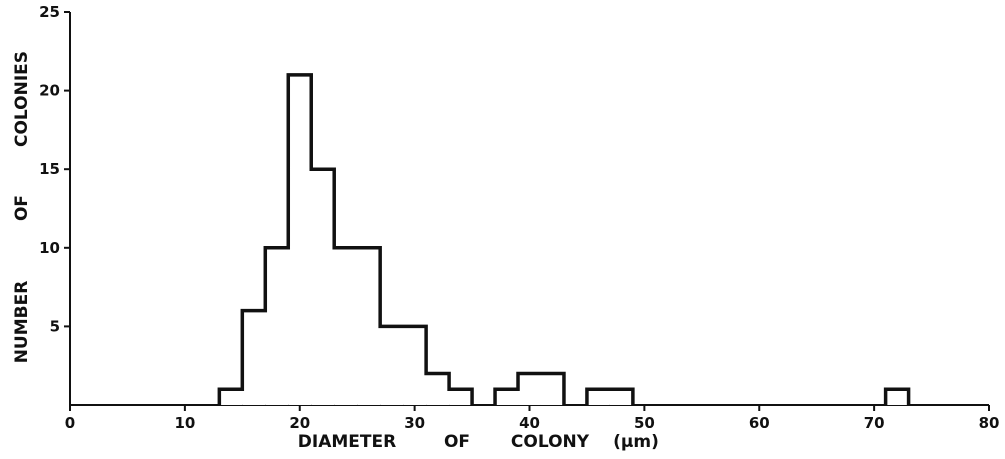  I want to click on x-axis-title: DIAMETER OF COLONY (μm), so click(478, 442).